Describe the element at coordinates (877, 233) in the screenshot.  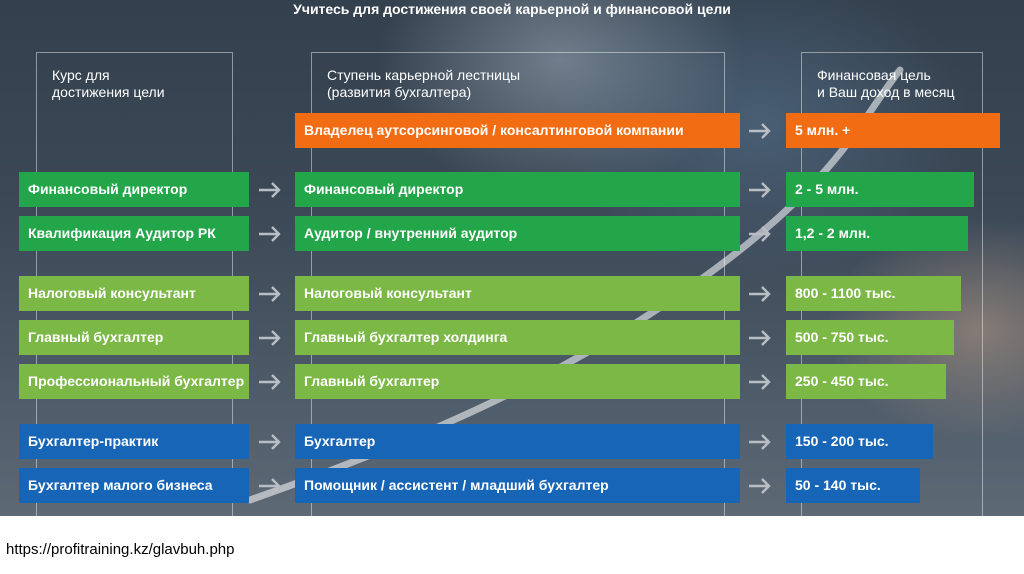
I see `income-auditor: 1,2 - 2 млн.` at that location.